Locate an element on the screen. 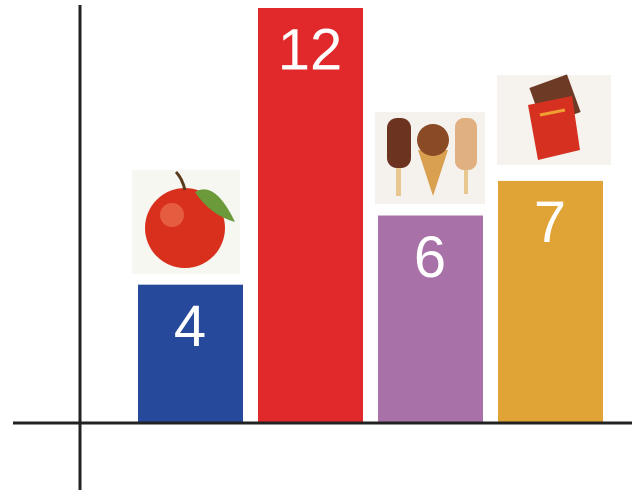 This screenshot has height=493, width=643. value-label: 12 is located at coordinates (310, 49).